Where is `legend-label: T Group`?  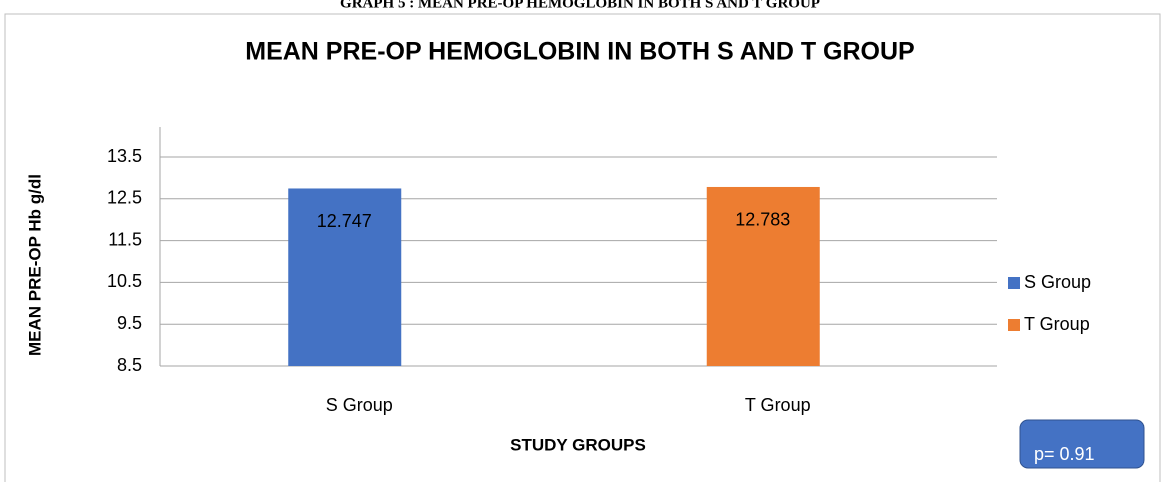
legend-label: T Group is located at coordinates (1057, 324).